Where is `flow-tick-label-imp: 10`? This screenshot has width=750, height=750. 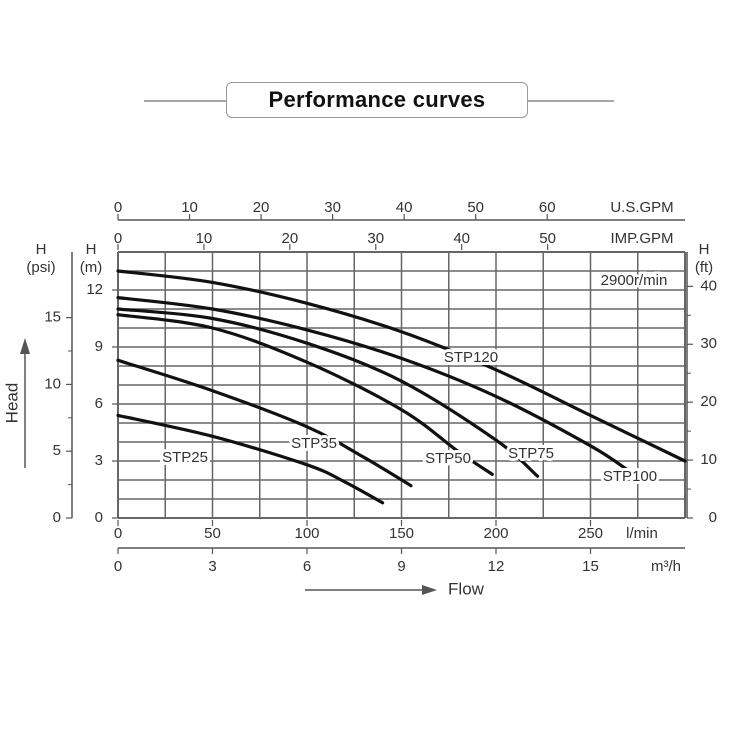 flow-tick-label-imp: 10 is located at coordinates (204, 238).